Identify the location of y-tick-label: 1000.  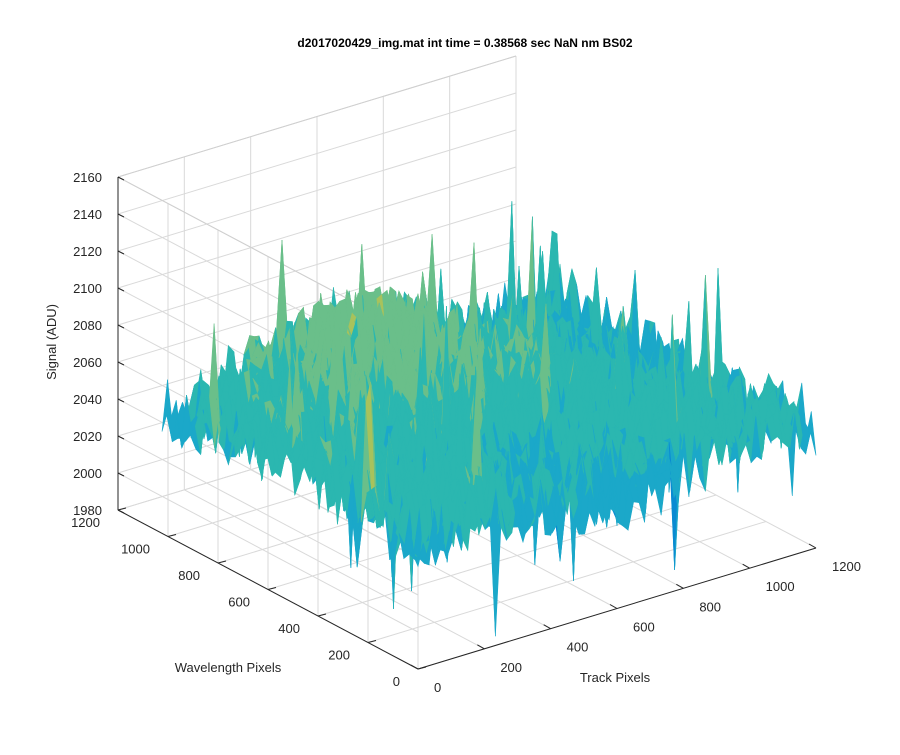
(135, 549).